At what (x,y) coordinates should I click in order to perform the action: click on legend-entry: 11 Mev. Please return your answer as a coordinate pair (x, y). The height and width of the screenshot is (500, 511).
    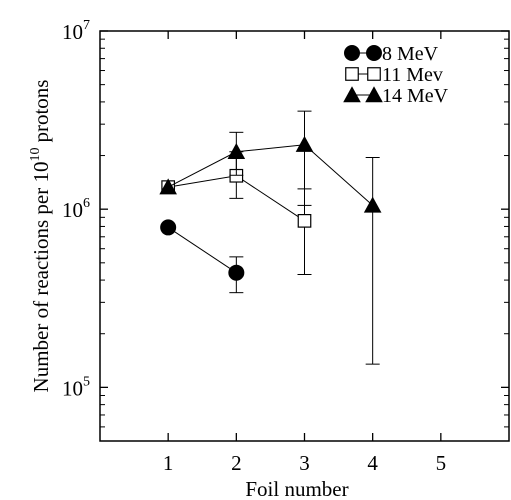
    Looking at the image, I should click on (394, 75).